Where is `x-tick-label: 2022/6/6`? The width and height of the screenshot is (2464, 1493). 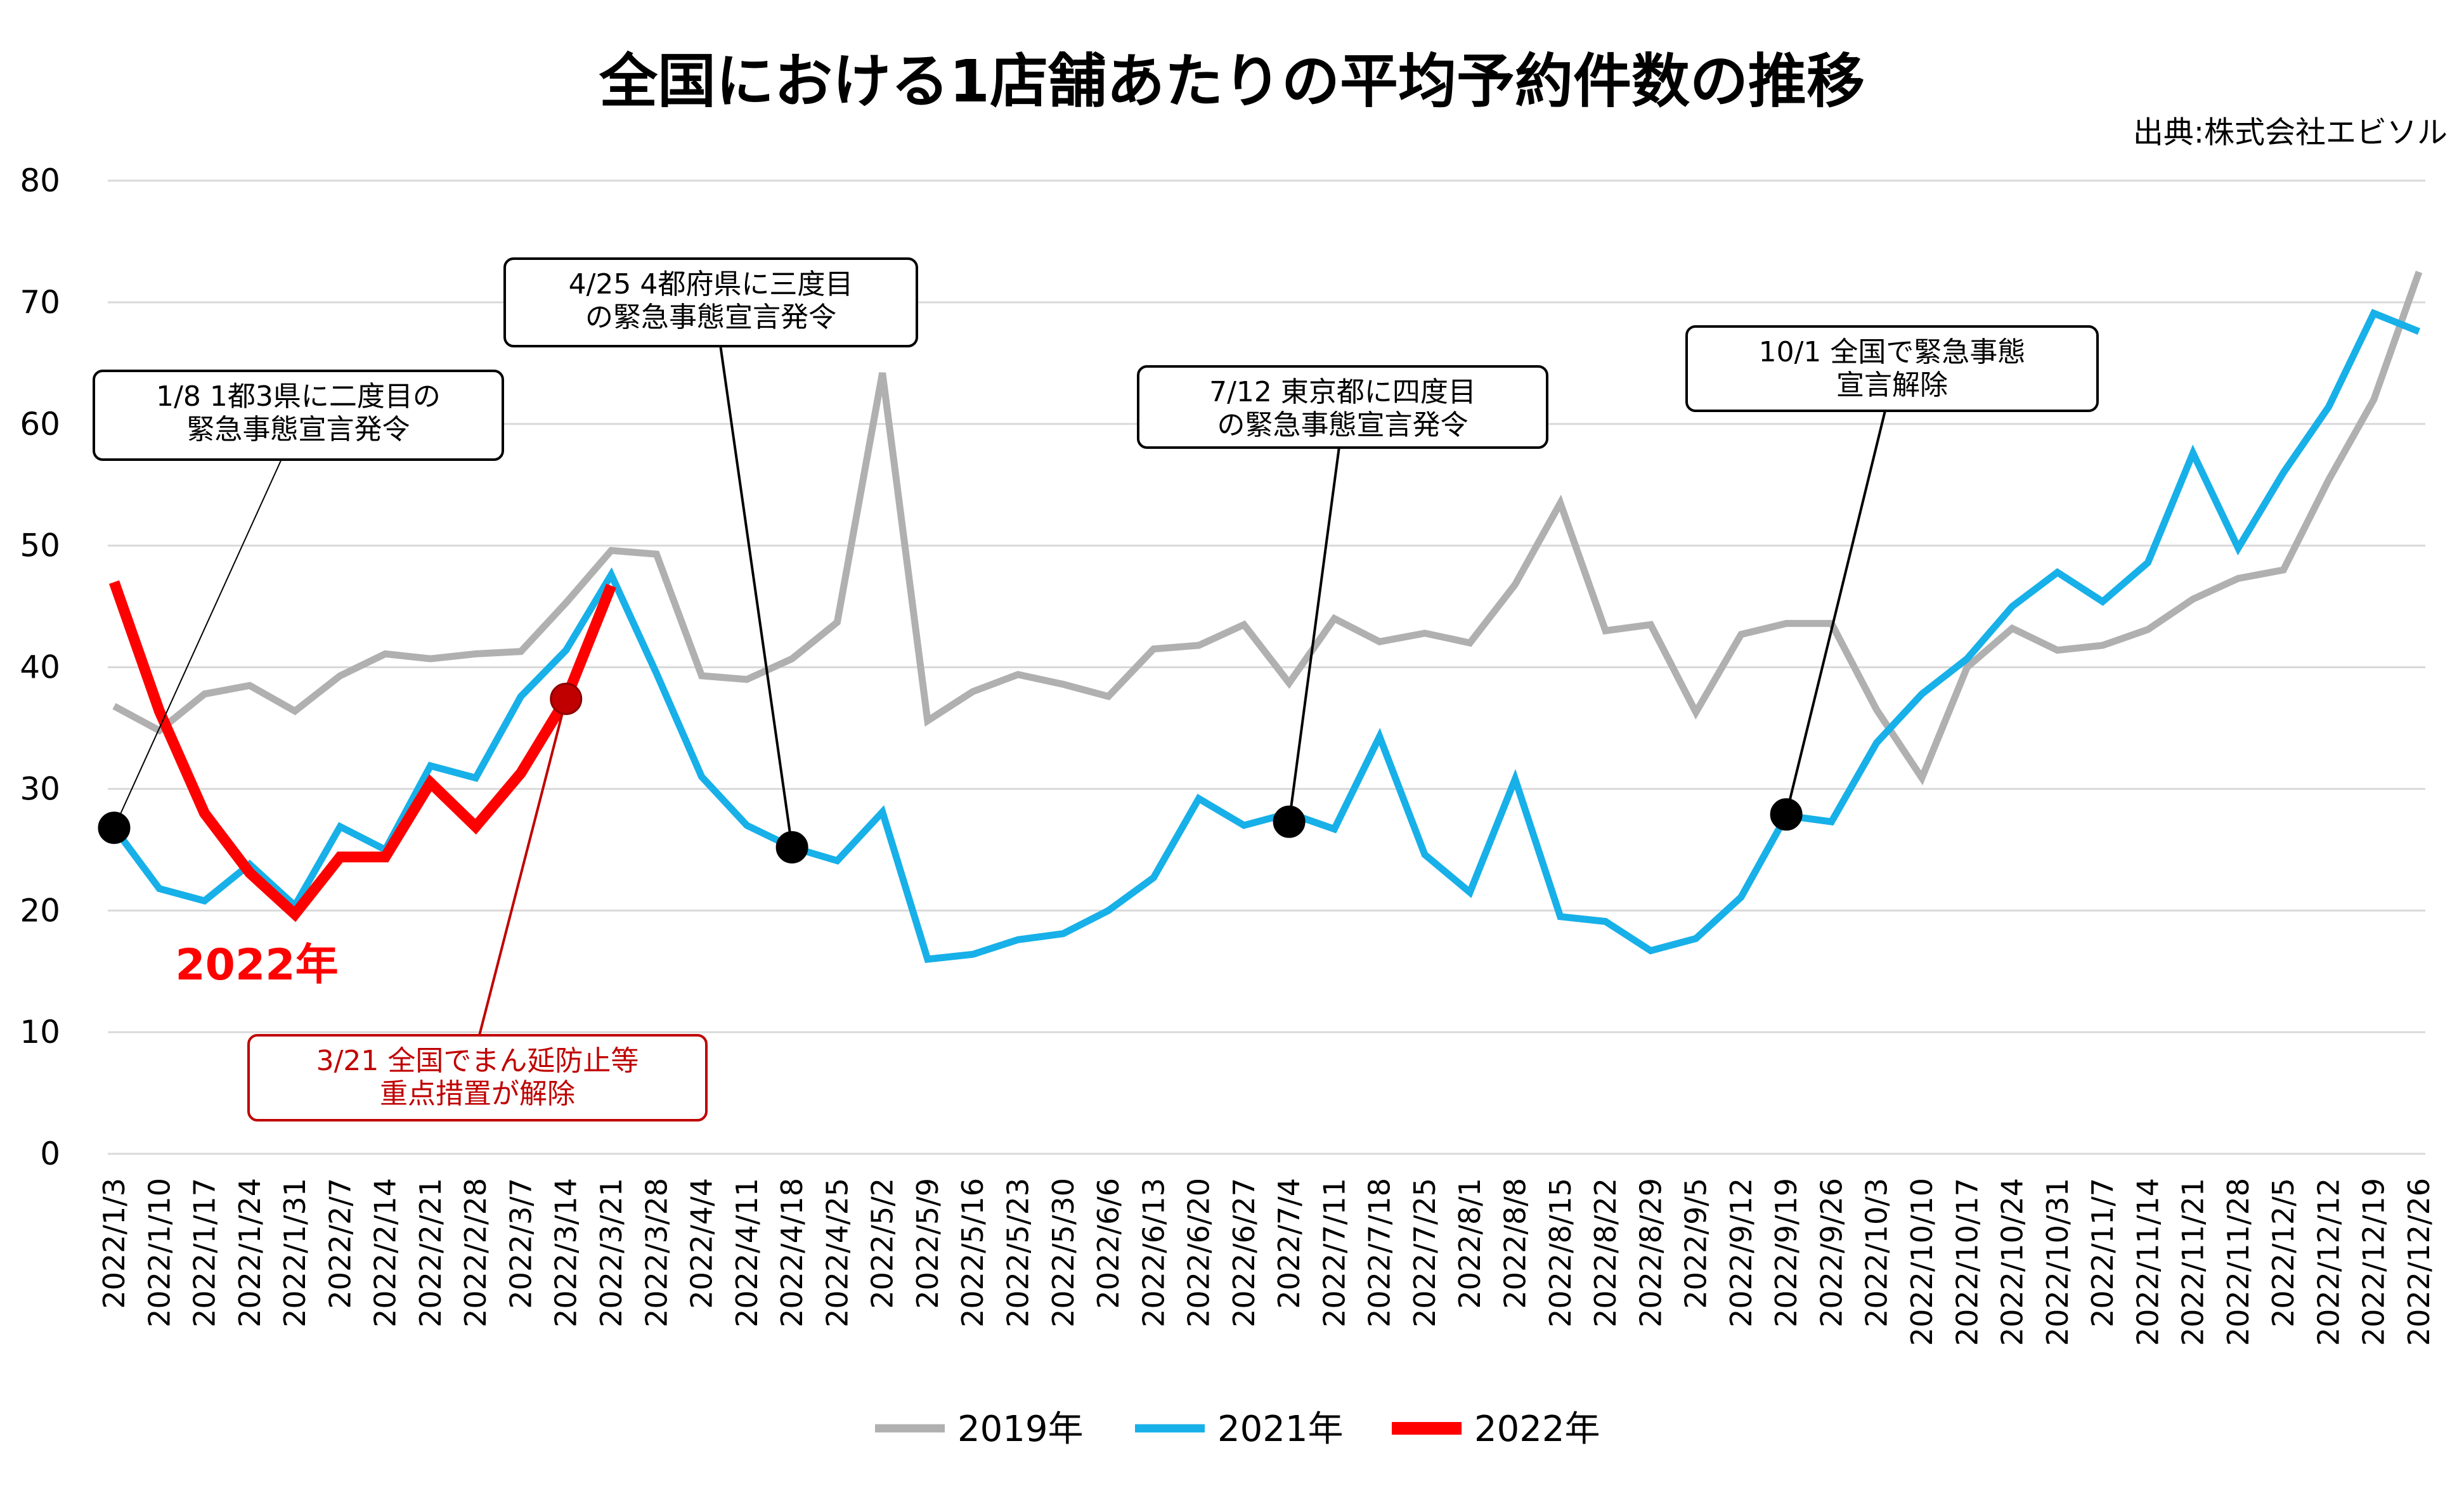 x-tick-label: 2022/6/6 is located at coordinates (1108, 1243).